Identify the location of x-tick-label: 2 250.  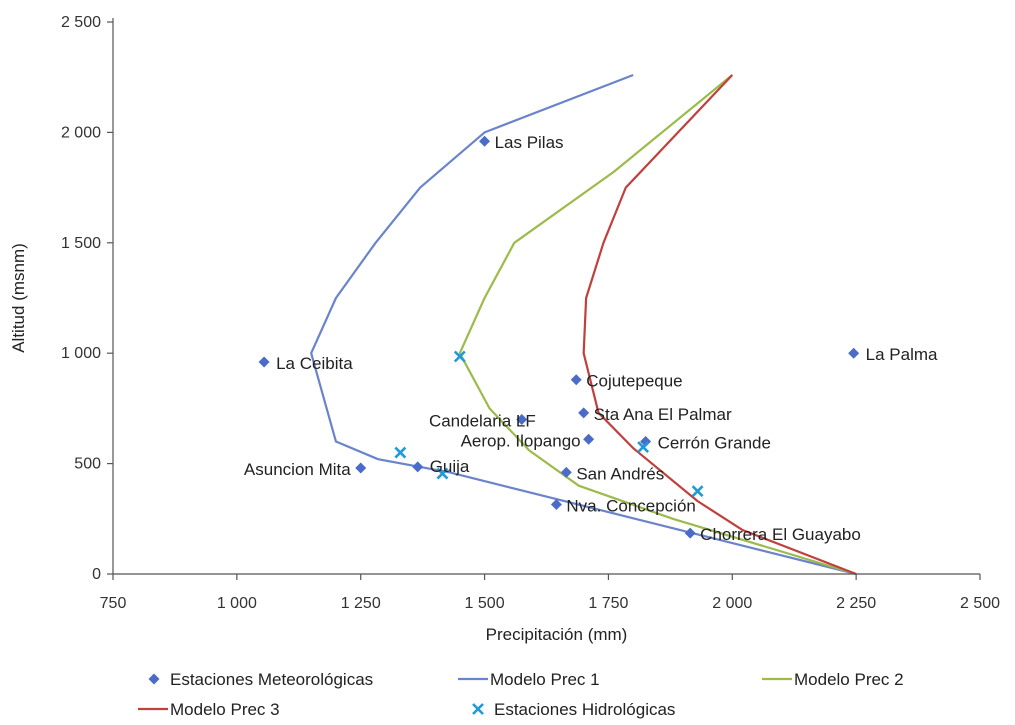
(856, 603).